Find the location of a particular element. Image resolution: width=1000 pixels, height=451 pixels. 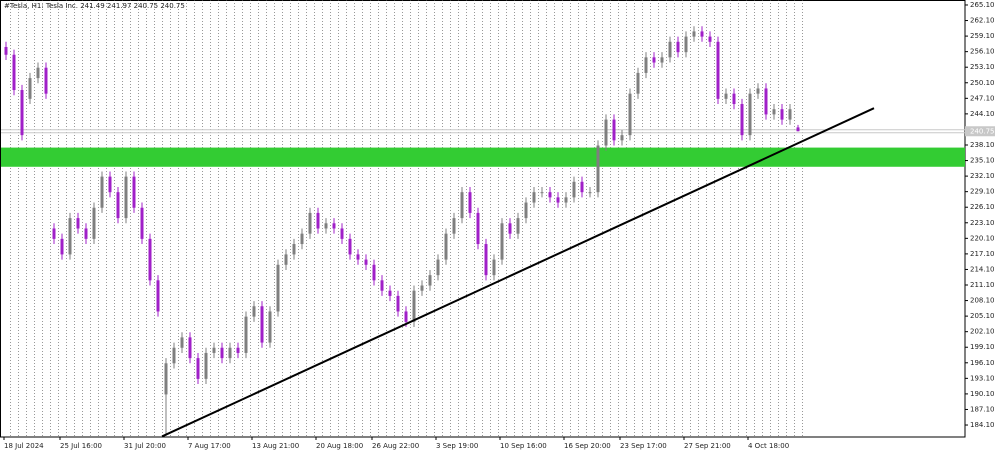

y-tick-label: 226.10 is located at coordinates (982, 207).